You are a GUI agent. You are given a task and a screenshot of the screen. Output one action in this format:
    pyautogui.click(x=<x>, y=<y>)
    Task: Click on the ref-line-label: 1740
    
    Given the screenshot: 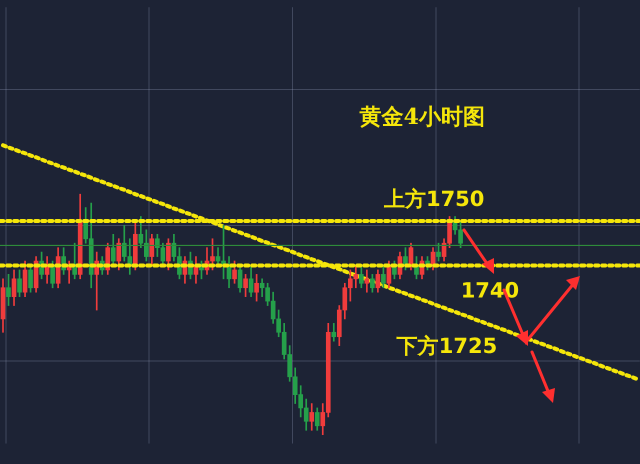 What is the action you would take?
    pyautogui.click(x=490, y=290)
    